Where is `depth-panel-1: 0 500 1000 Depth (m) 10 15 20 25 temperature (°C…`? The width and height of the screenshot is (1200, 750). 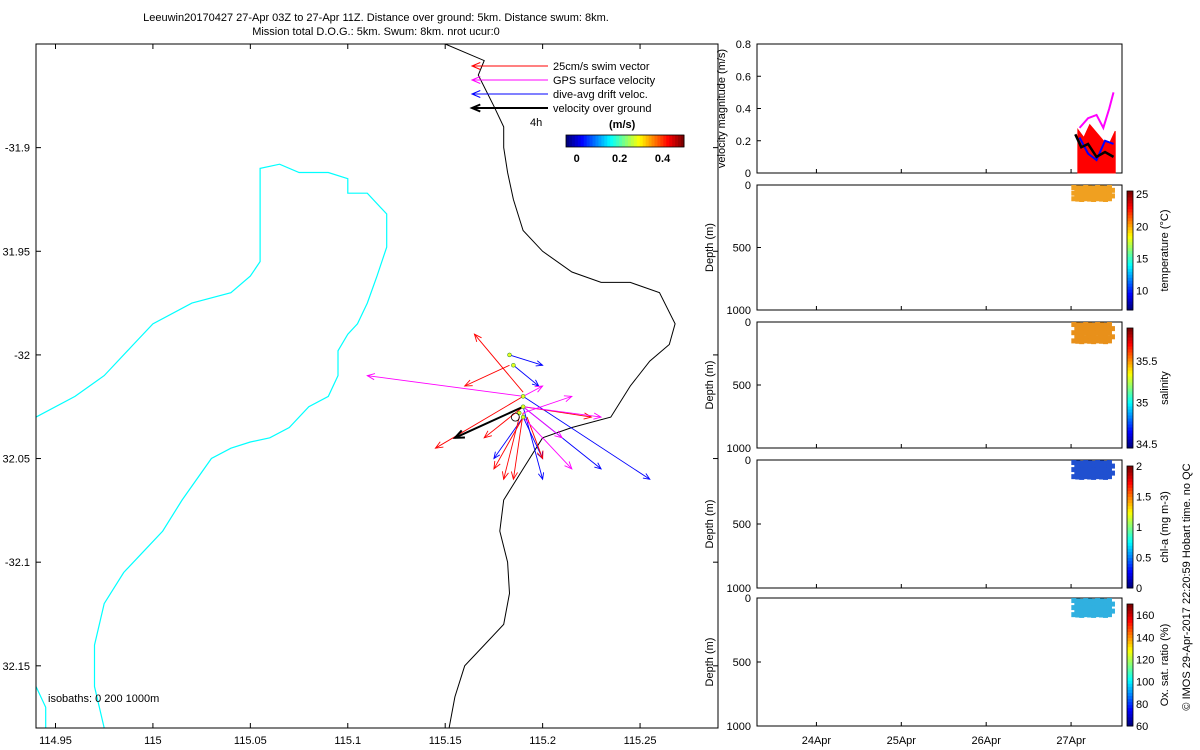
depth-panel-1: 0 500 1000 Depth (m) 10 15 20 25 temperature (°C… is located at coordinates (937, 248).